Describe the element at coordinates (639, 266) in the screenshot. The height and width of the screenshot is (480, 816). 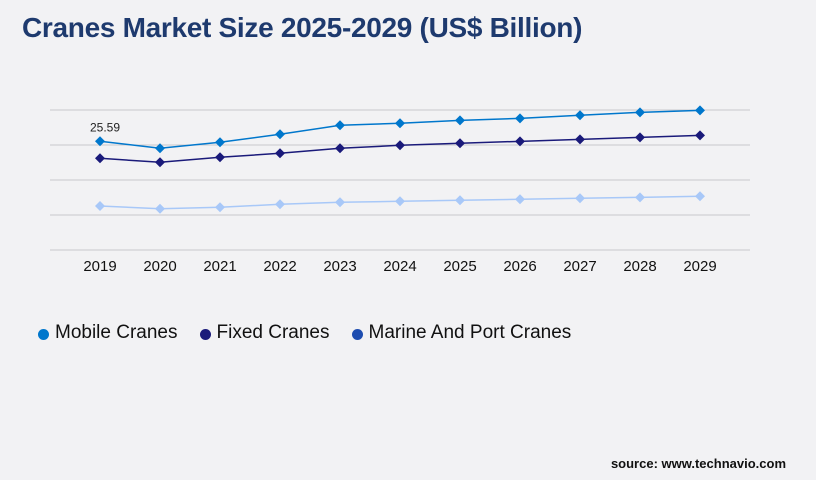
I see `x-tick-label: 2028` at that location.